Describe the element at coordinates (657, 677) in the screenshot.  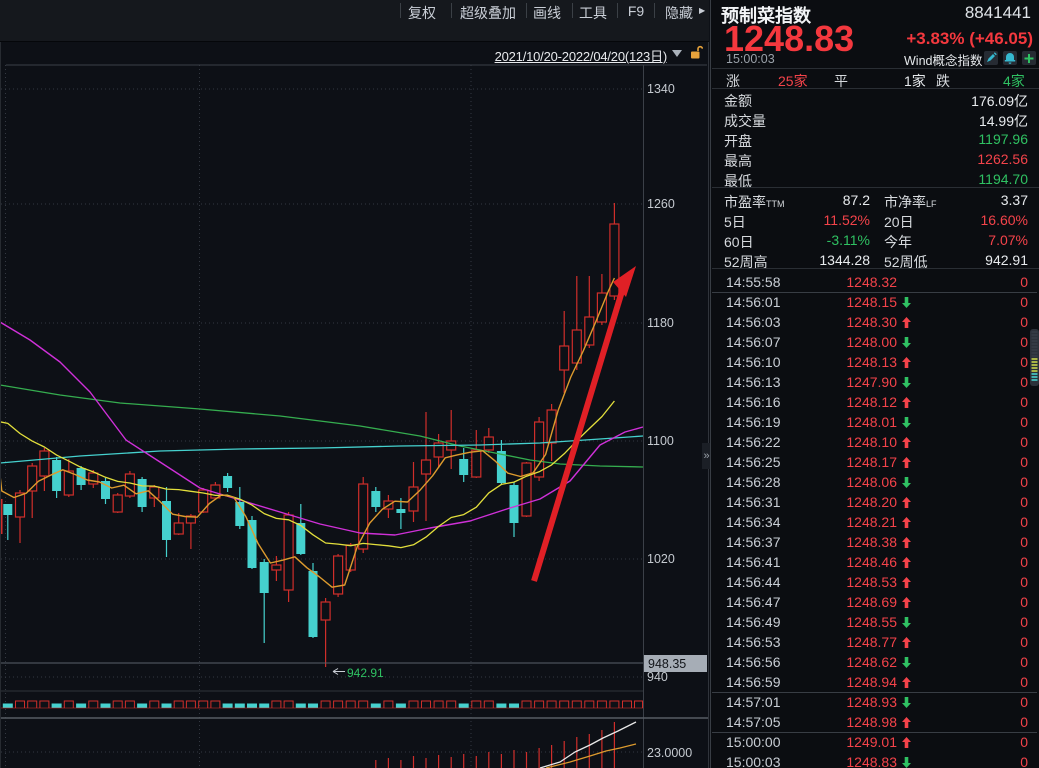
I see `svg-text: 940` at that location.